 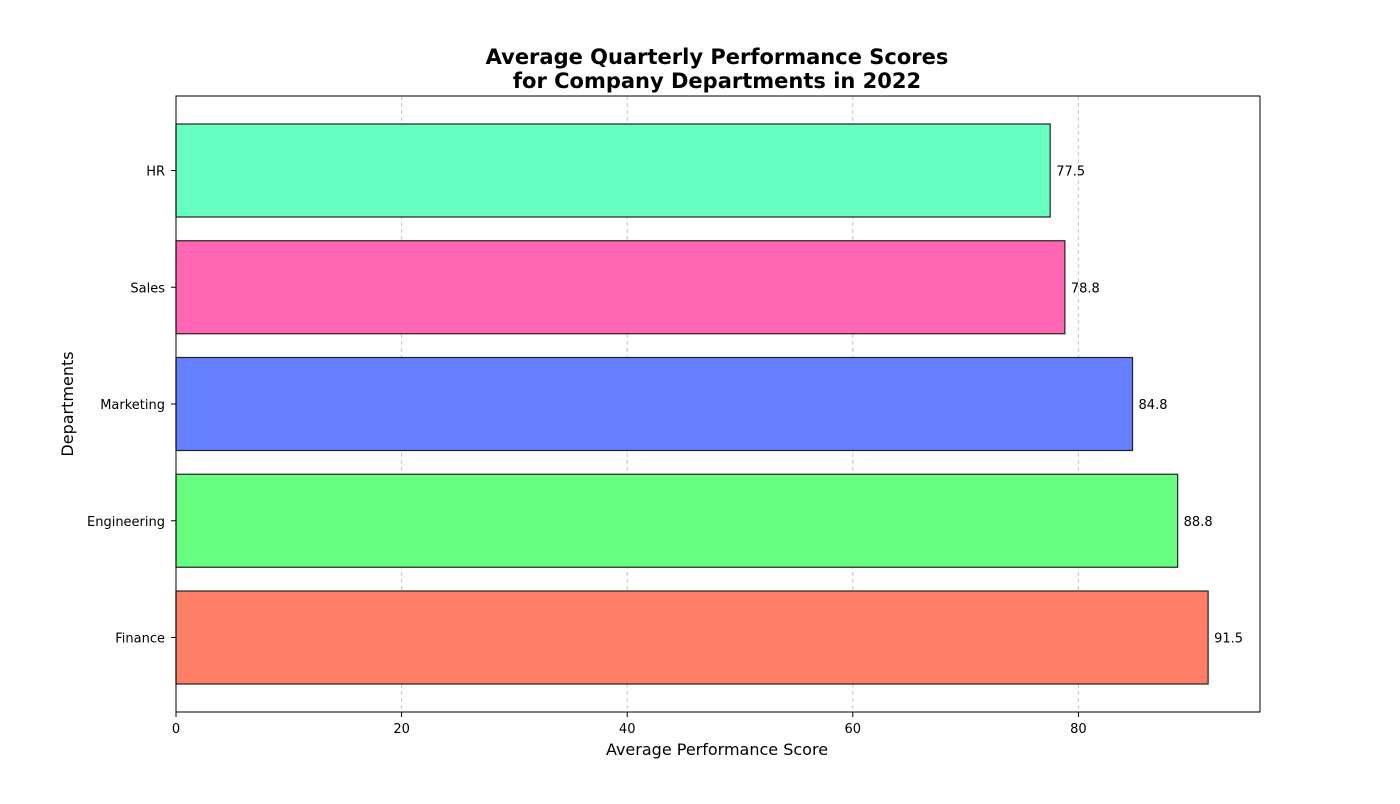 I want to click on x-tick-label: 20, so click(x=401, y=729).